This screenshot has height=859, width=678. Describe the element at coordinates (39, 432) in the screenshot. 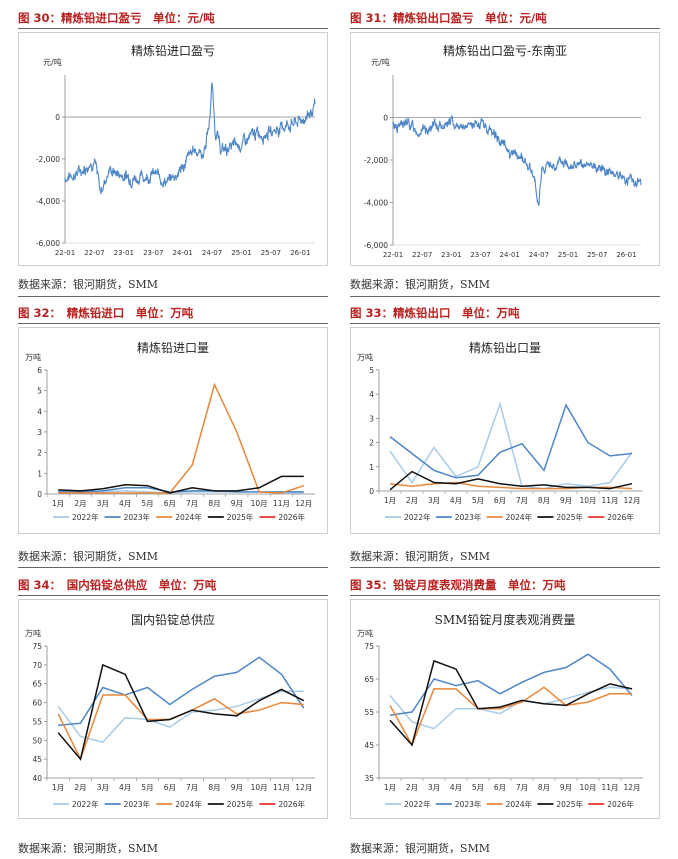

I see `y-tick-label: 3` at that location.